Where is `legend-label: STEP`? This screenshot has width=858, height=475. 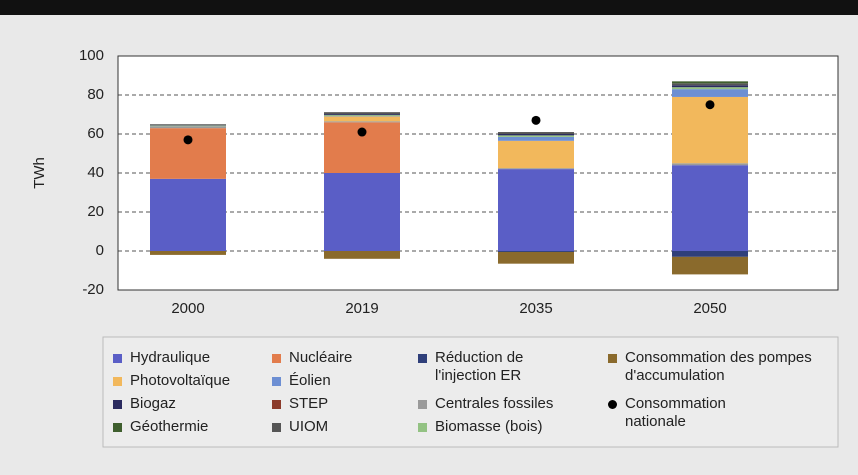
legend-label: STEP is located at coordinates (309, 403).